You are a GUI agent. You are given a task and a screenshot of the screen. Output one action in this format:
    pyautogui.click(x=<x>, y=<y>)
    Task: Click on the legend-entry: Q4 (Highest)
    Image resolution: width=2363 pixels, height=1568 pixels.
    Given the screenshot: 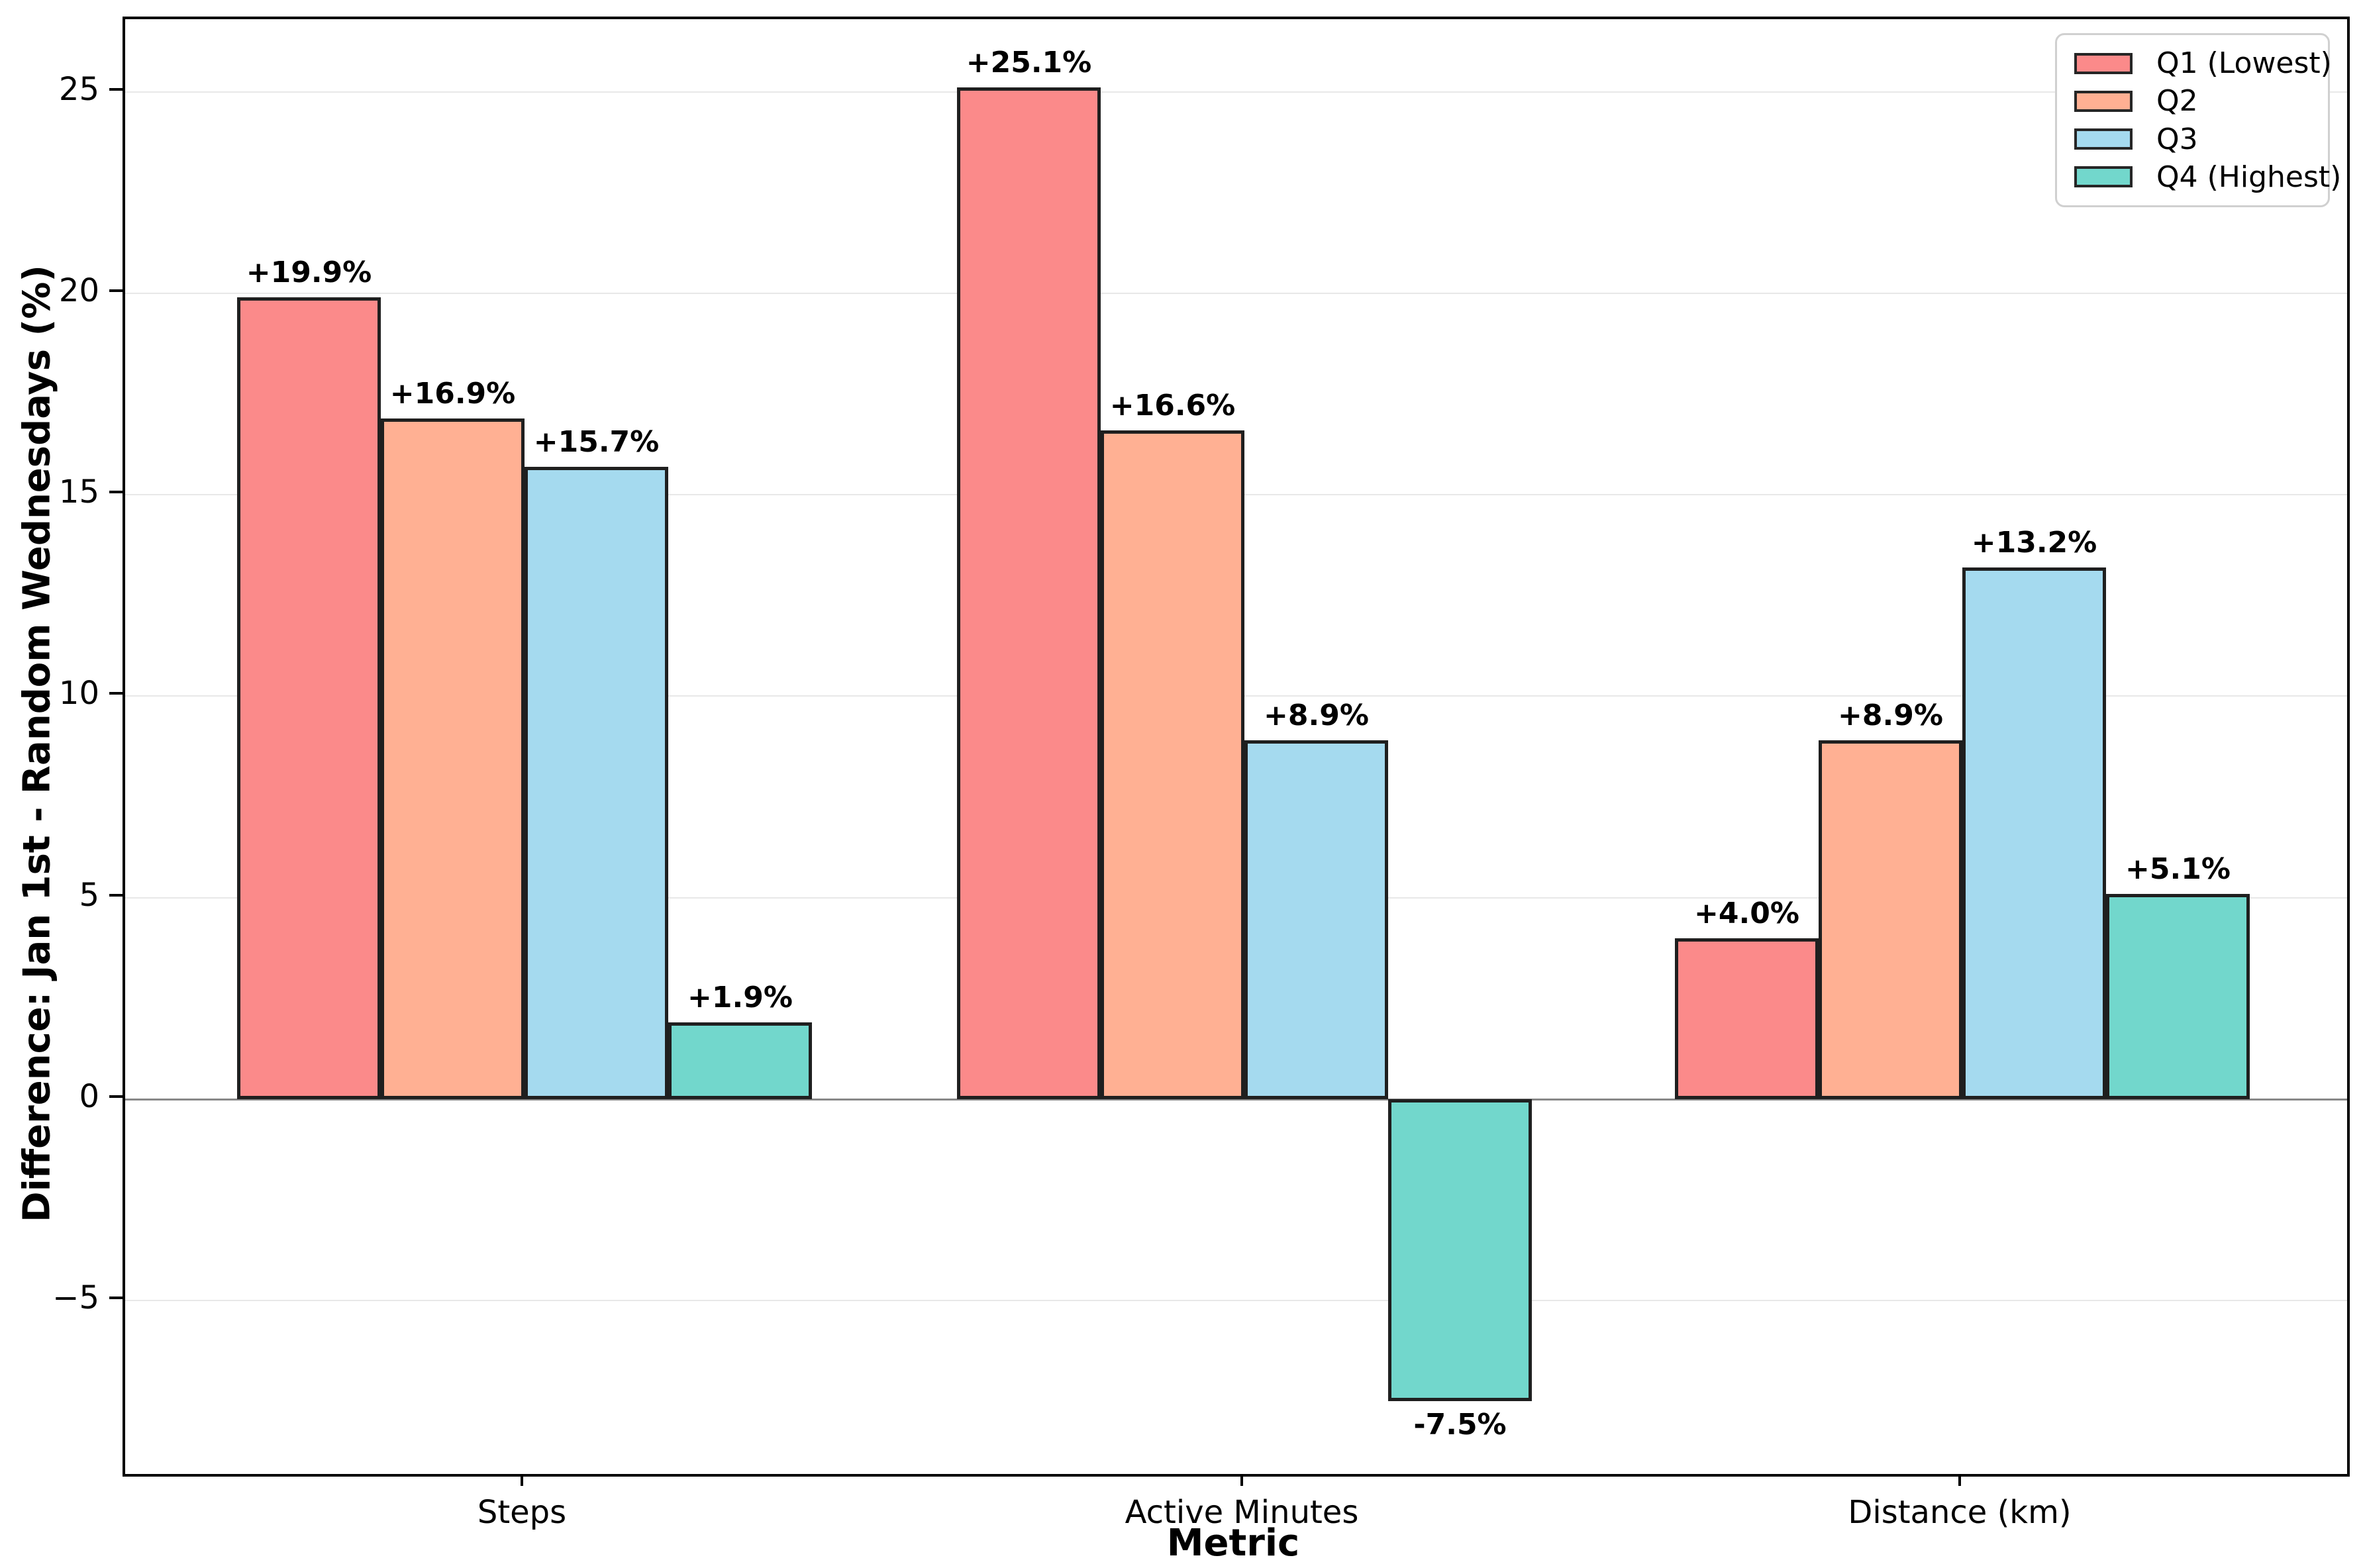 What is the action you would take?
    pyautogui.click(x=2207, y=177)
    